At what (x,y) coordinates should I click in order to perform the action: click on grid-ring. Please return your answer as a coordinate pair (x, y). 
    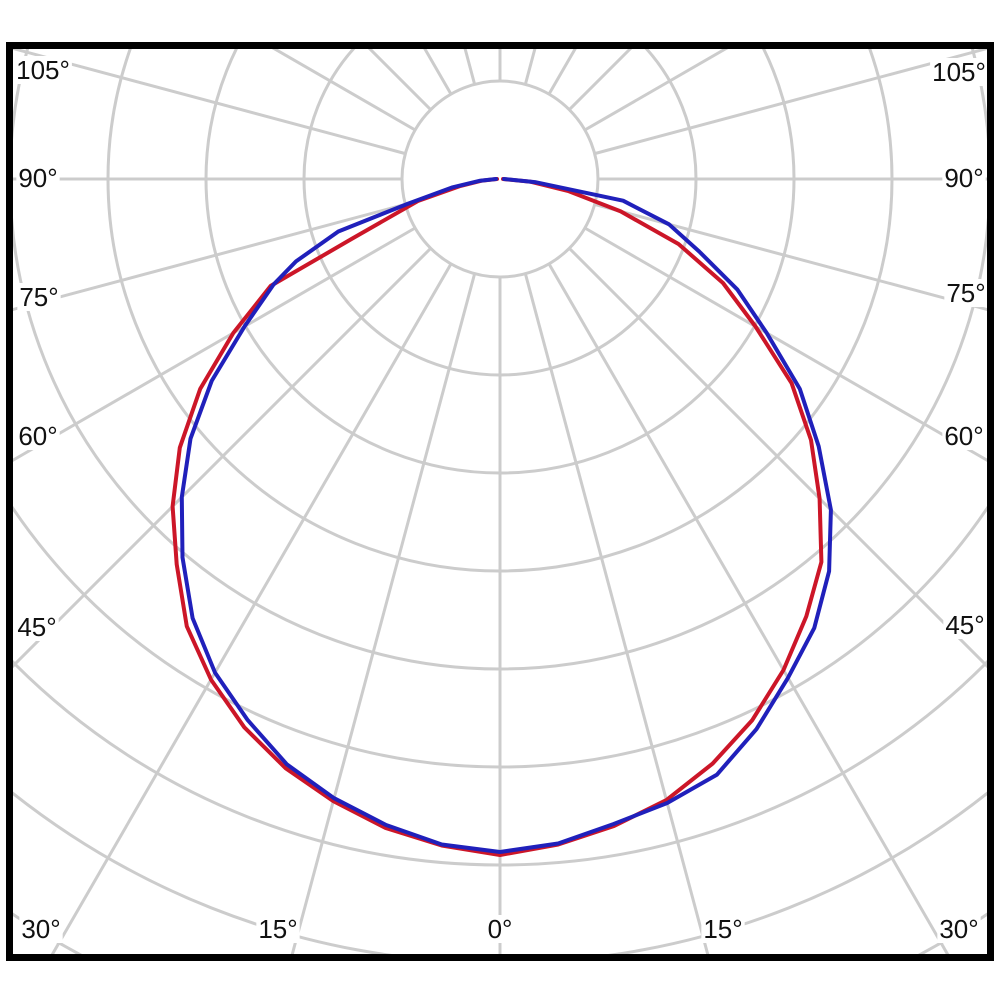
    Looking at the image, I should click on (500, 179).